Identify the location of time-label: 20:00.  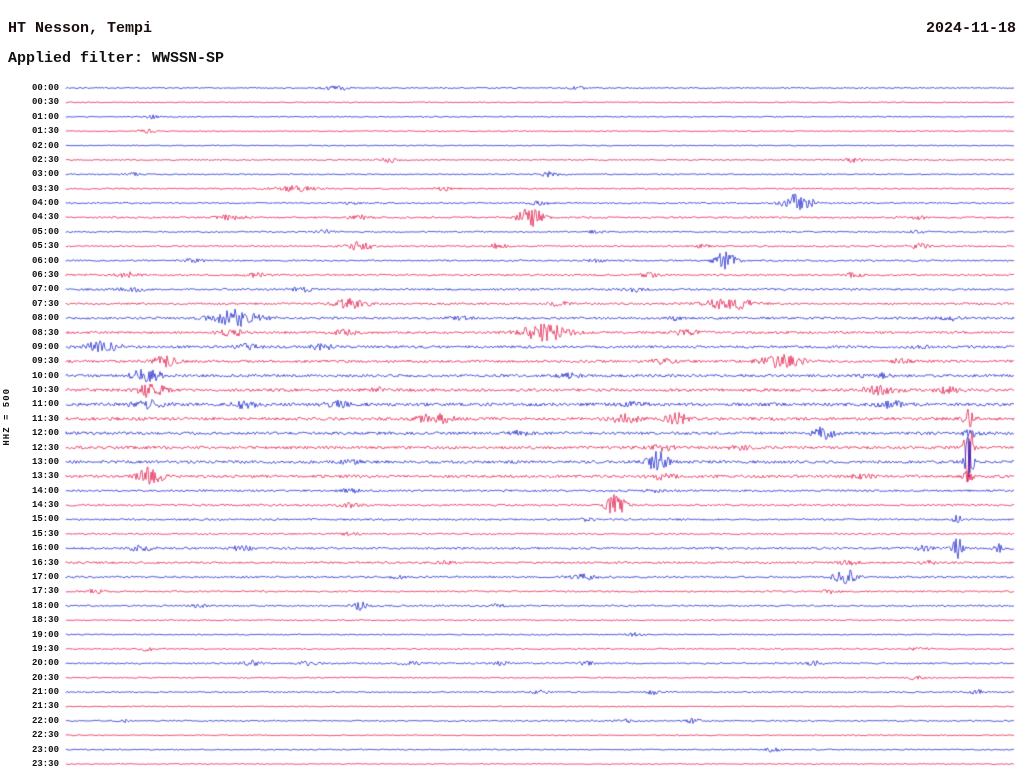
(45, 663).